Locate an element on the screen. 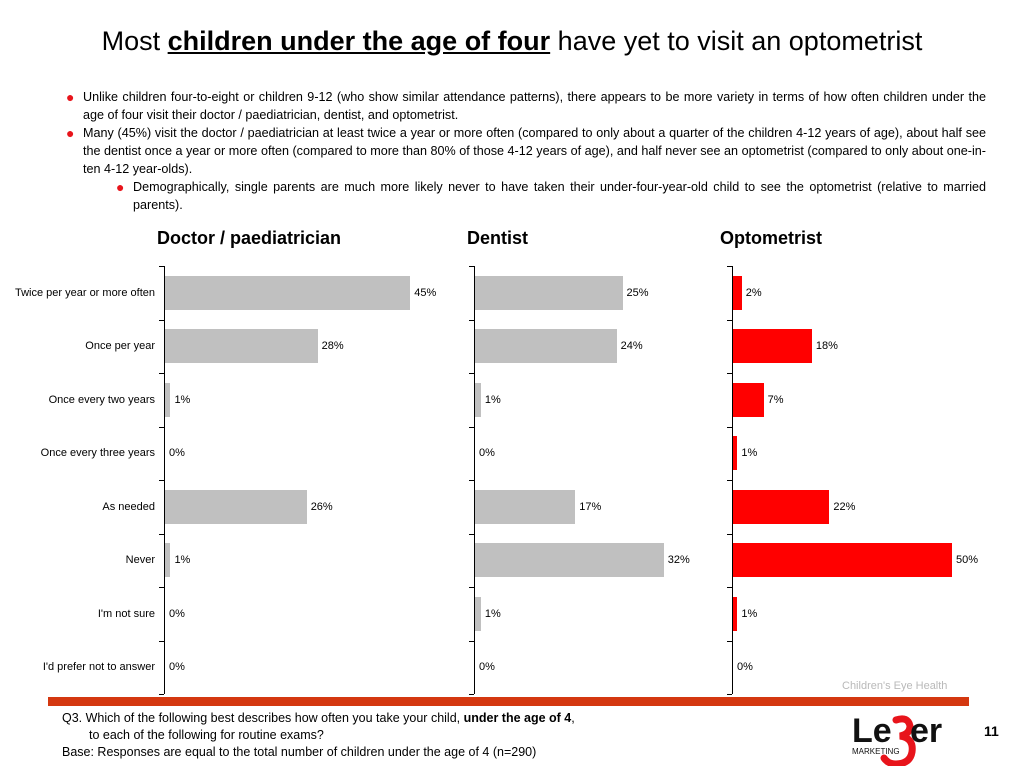 The image size is (1024, 768). category-label: Once every two years is located at coordinates (101, 399).